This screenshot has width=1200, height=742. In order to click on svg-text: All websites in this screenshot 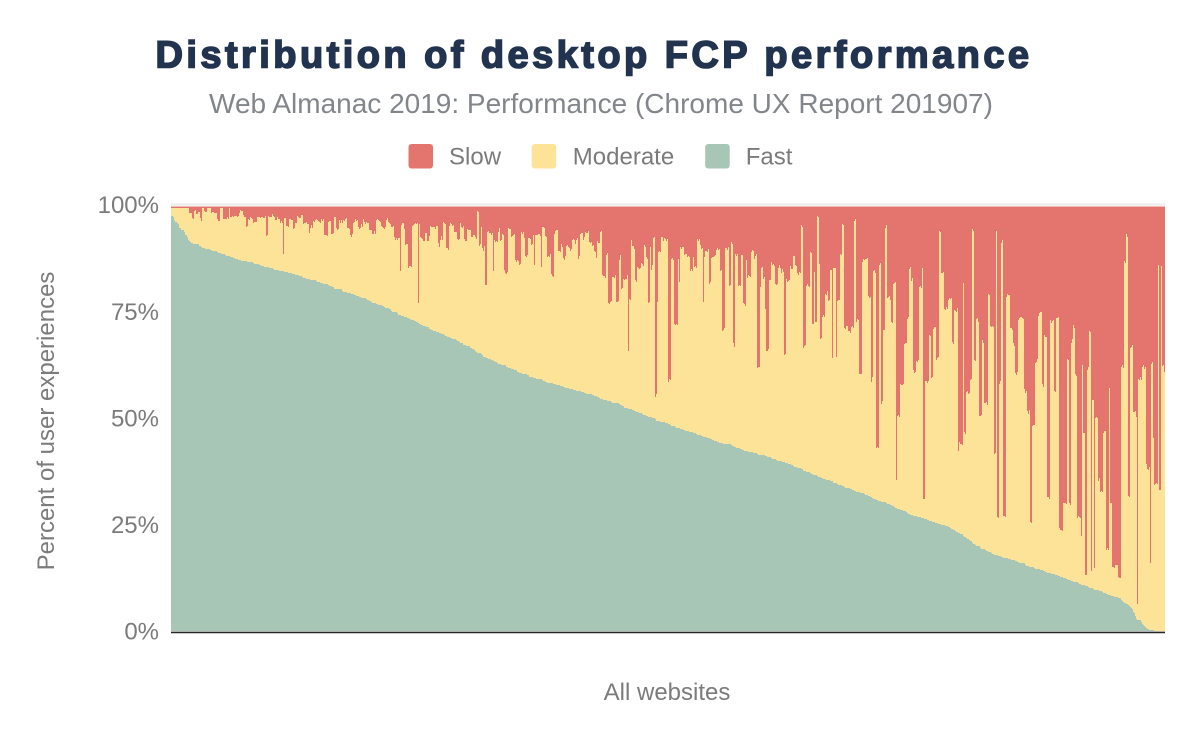, I will do `click(667, 692)`.